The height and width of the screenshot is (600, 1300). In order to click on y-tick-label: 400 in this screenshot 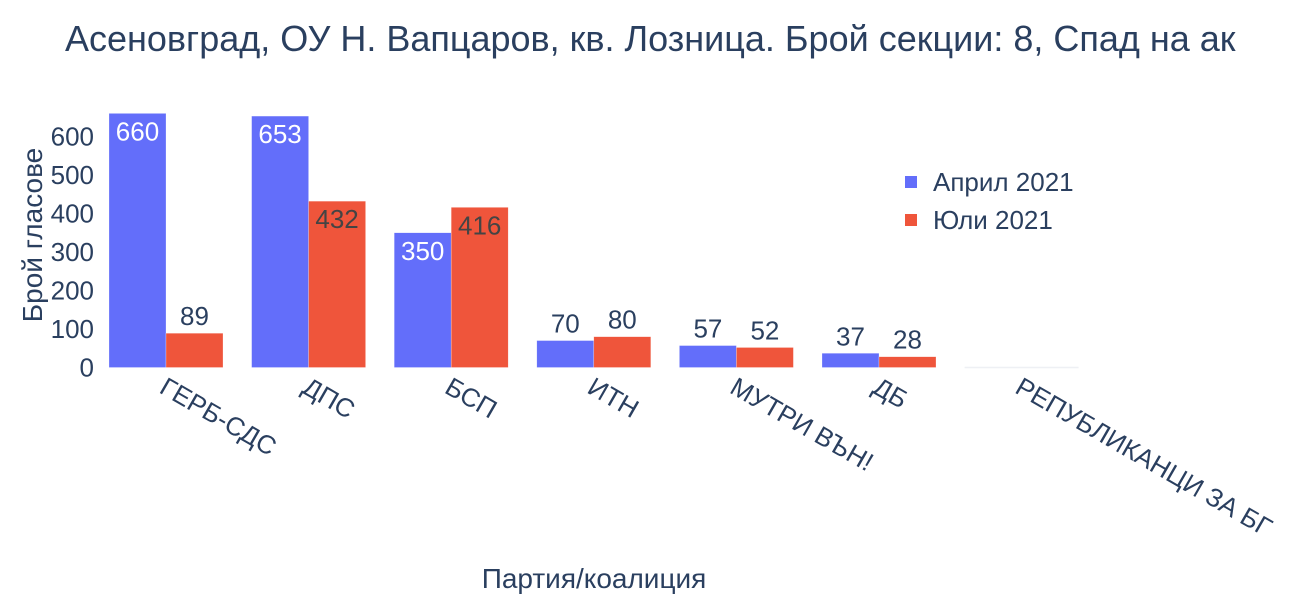, I will do `click(72, 214)`.